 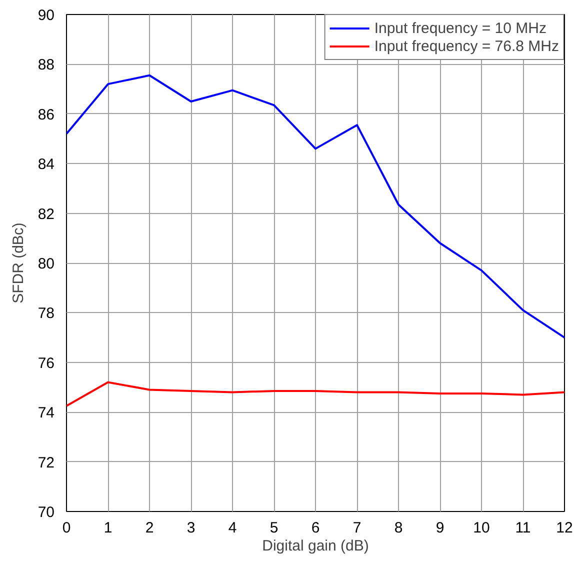 I want to click on y-tick-label: 84, so click(x=46, y=165).